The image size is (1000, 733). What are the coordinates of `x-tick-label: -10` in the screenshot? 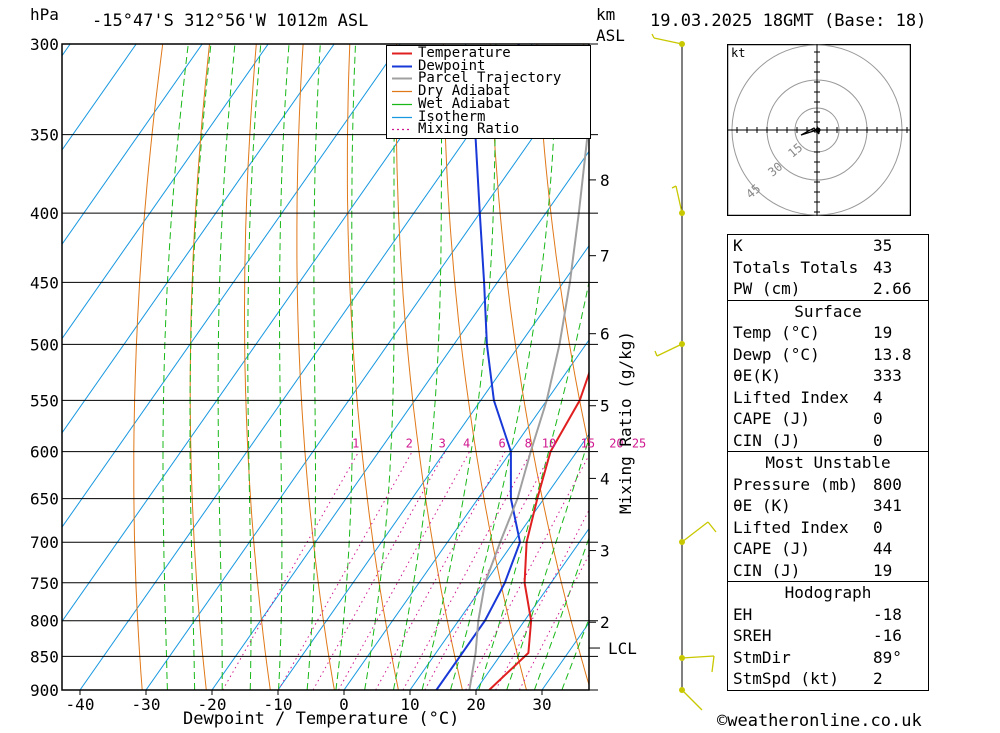 It's located at (278, 704).